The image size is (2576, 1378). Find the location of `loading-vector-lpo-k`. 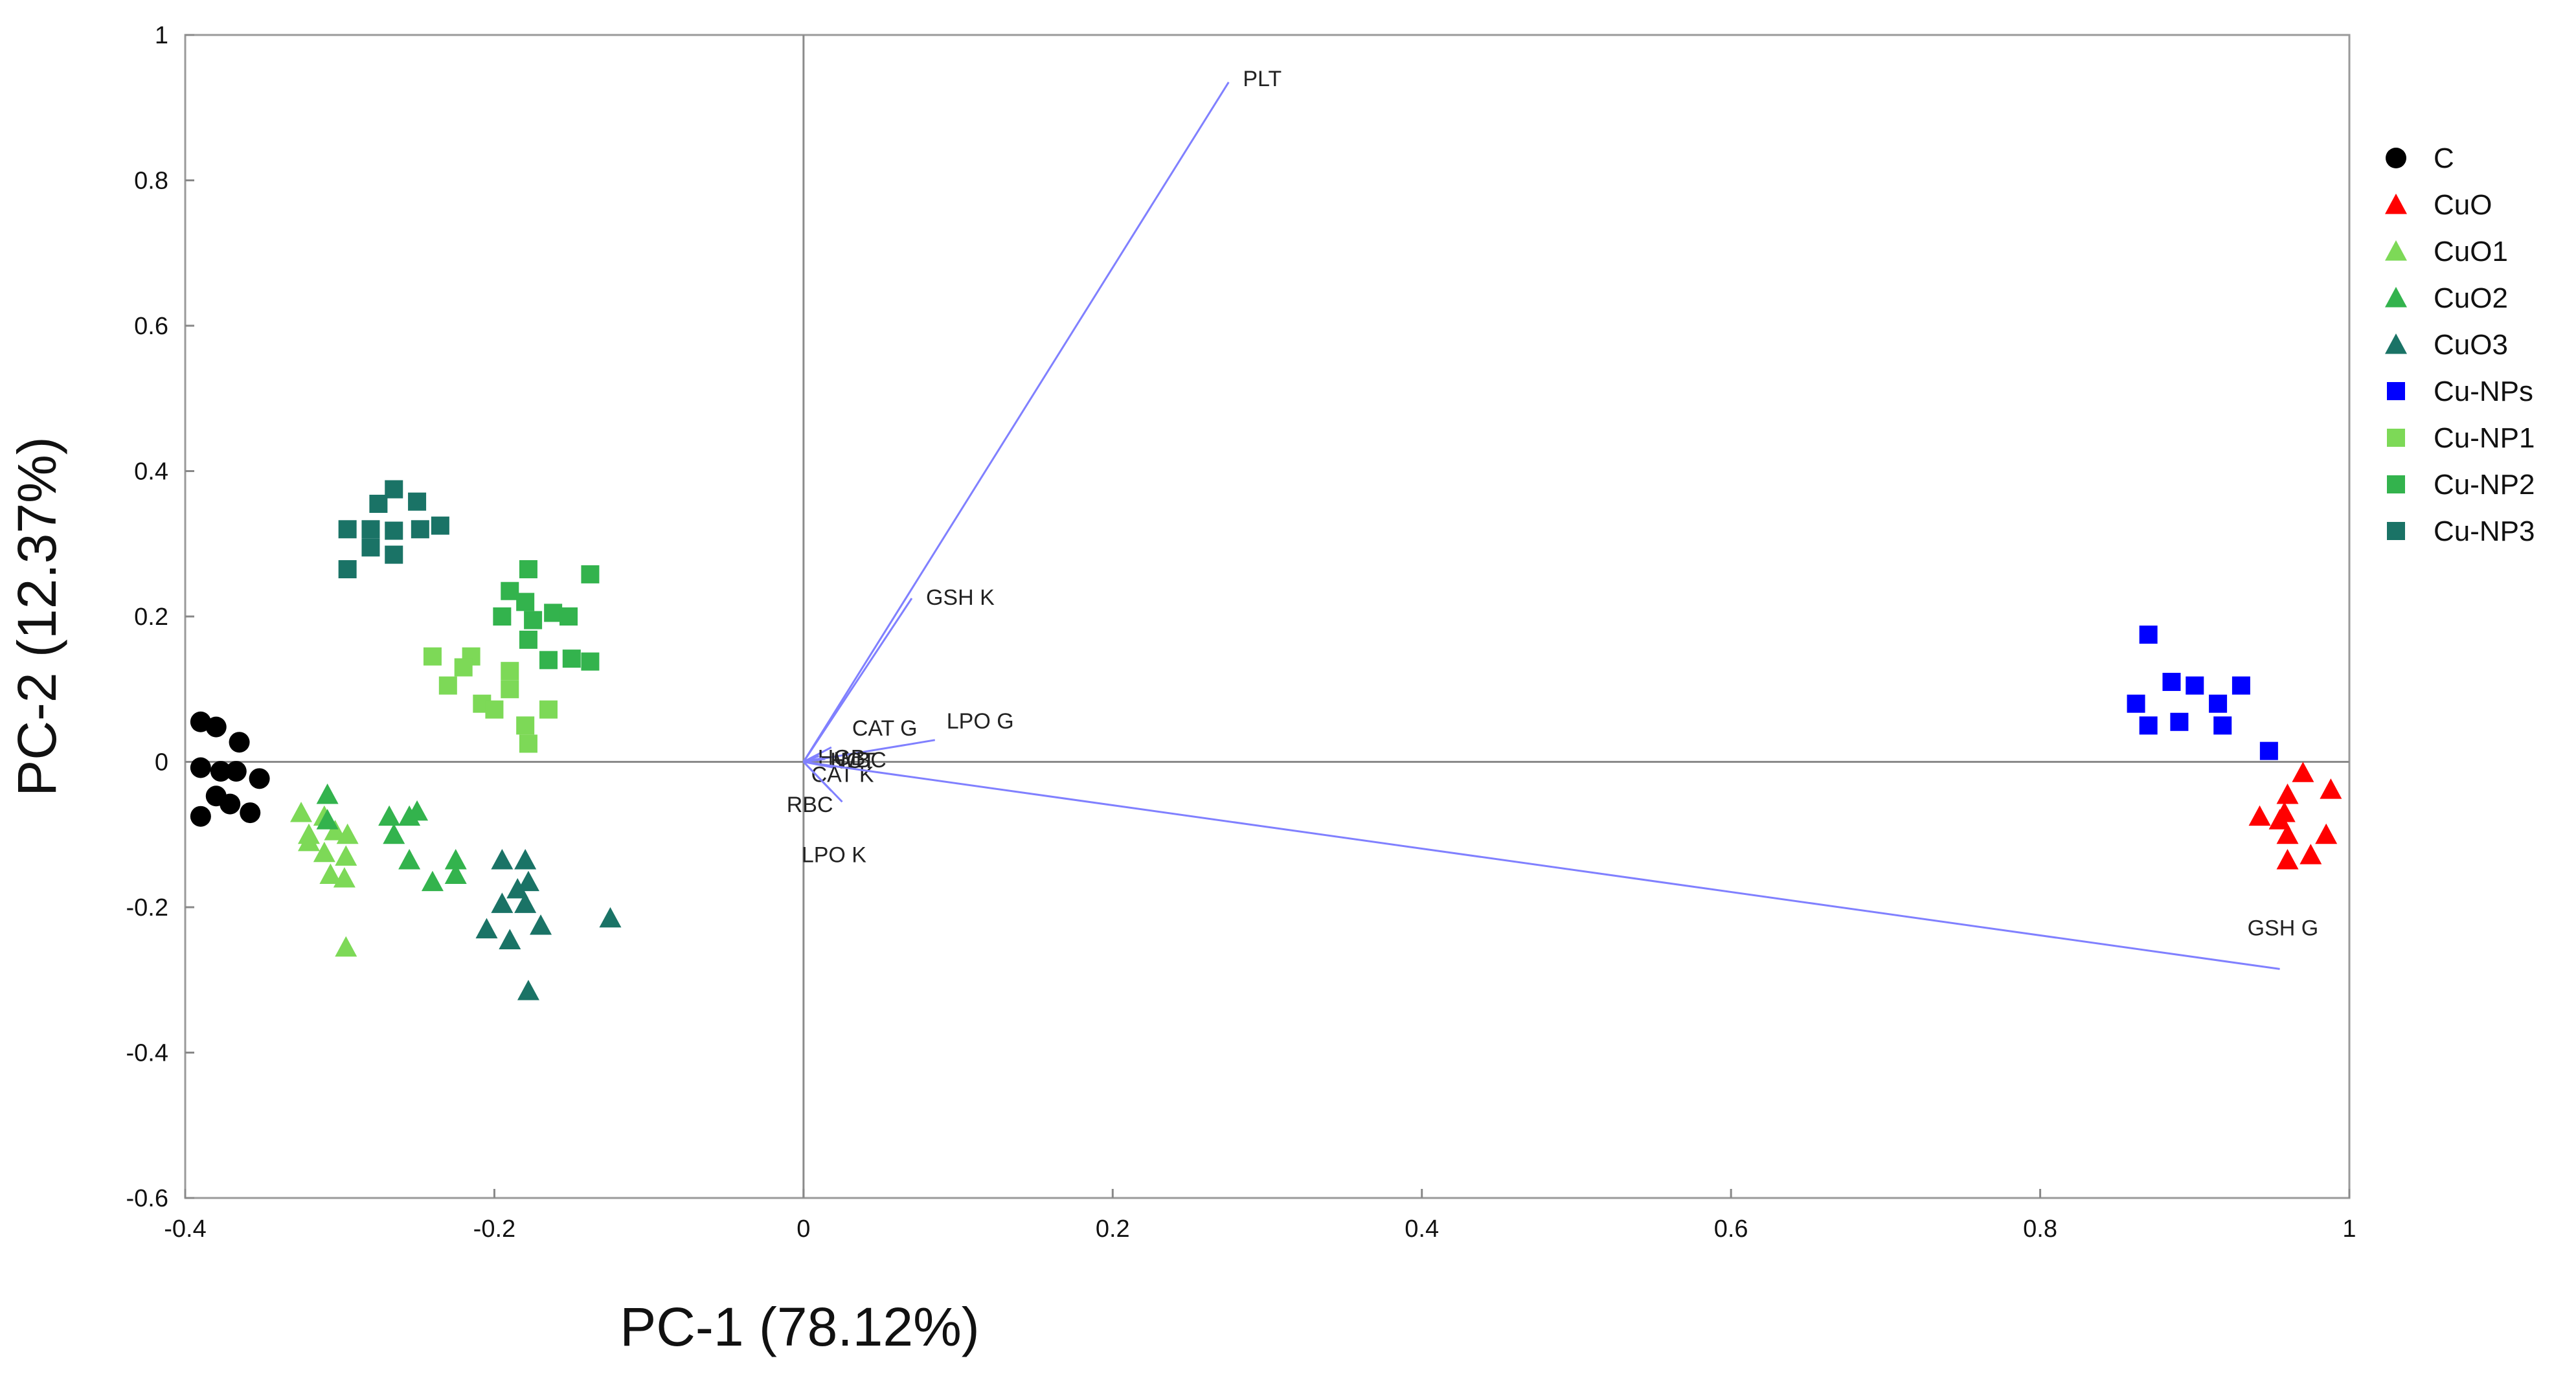

loading-vector-lpo-k is located at coordinates (817, 776).